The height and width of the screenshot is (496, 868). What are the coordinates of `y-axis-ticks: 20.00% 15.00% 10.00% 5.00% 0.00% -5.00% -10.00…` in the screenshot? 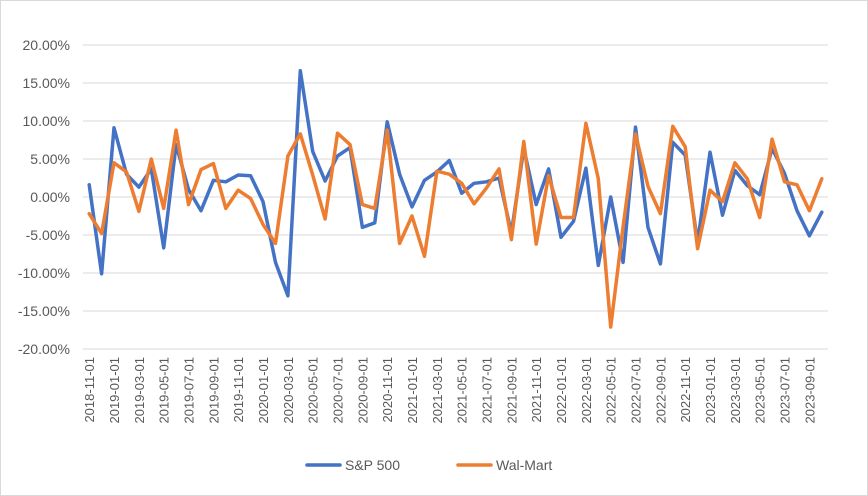 It's located at (44, 197).